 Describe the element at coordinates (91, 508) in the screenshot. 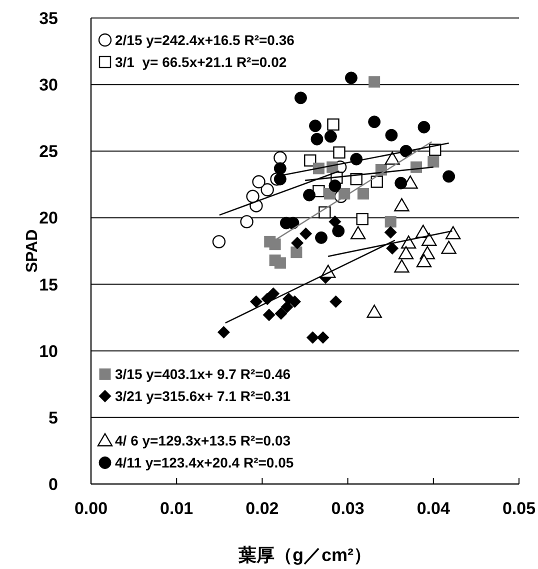

I see `x-tick-label: 0.00` at that location.